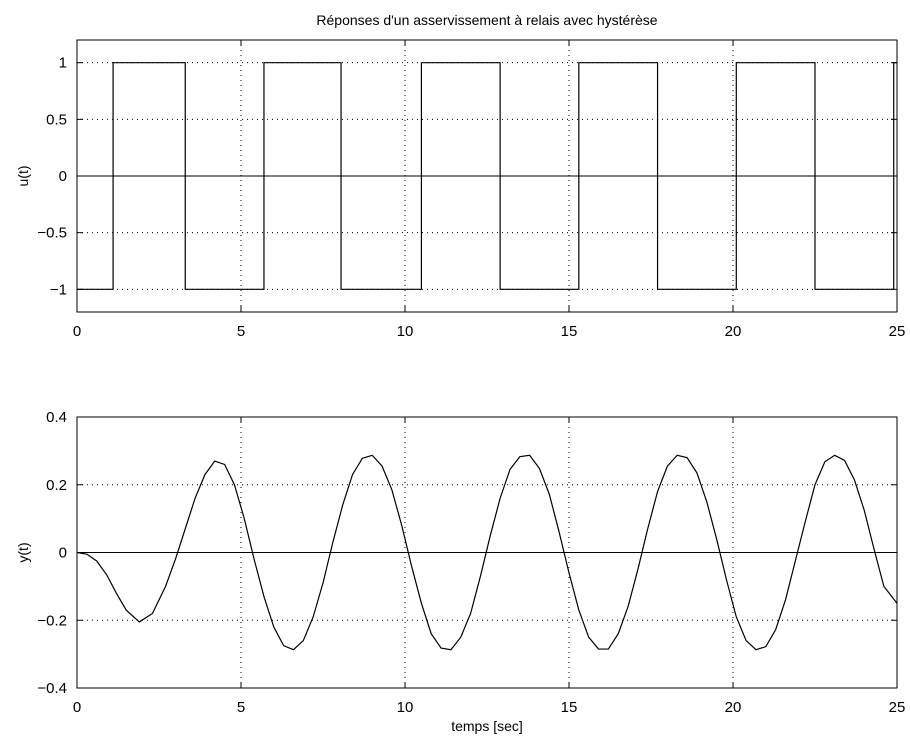 The width and height of the screenshot is (910, 740). What do you see at coordinates (23, 552) in the screenshot?
I see `bottom-y-axis-label: y(t)` at bounding box center [23, 552].